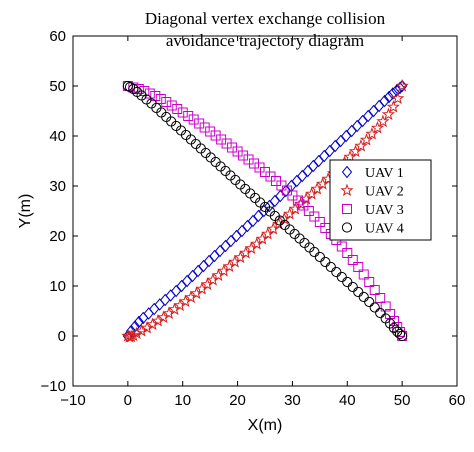  What do you see at coordinates (57, 86) in the screenshot?
I see `y-tick-label: 50` at bounding box center [57, 86].